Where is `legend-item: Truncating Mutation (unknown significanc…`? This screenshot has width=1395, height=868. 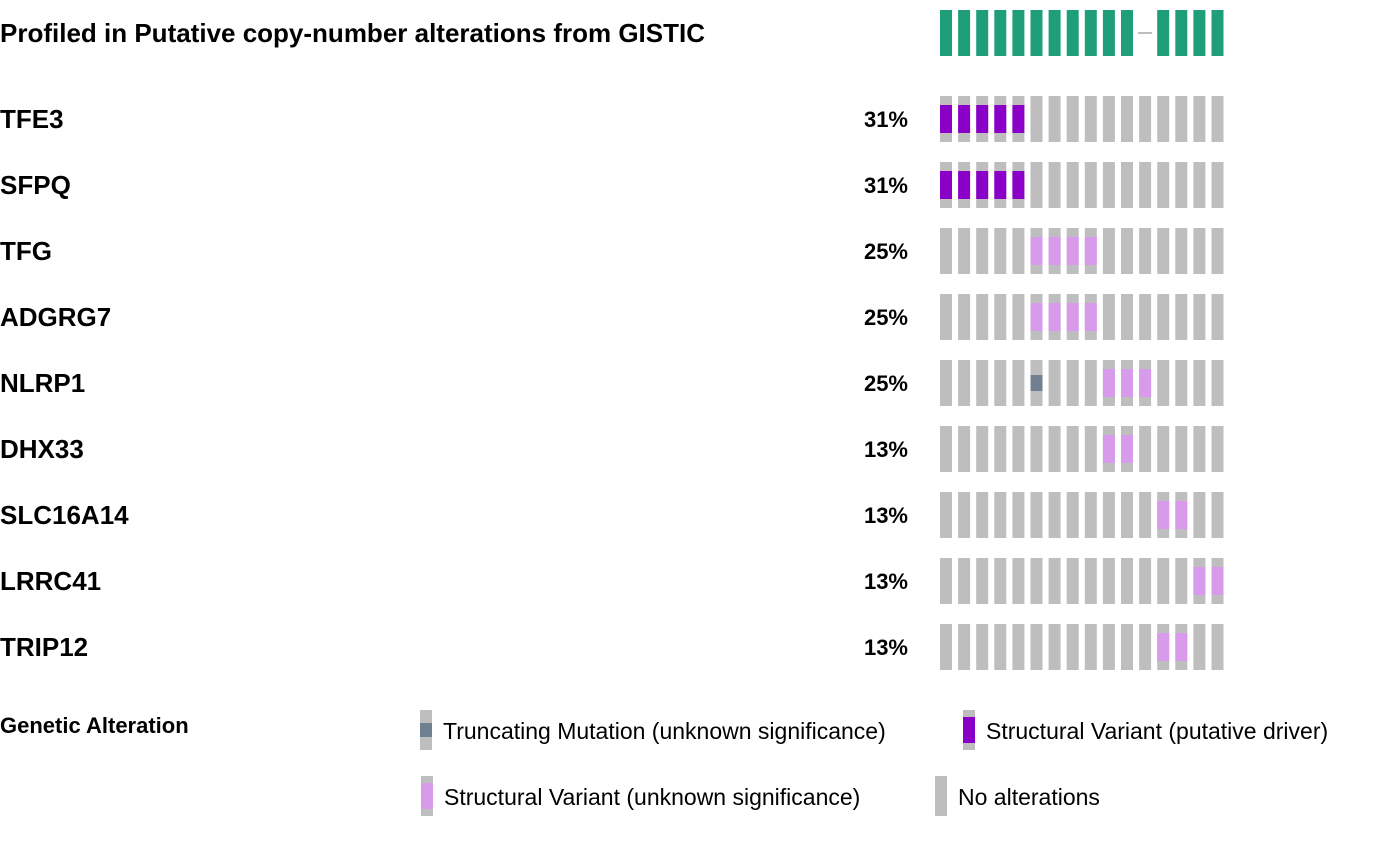
legend-item: Truncating Mutation (unknown significanc… is located at coordinates (653, 730).